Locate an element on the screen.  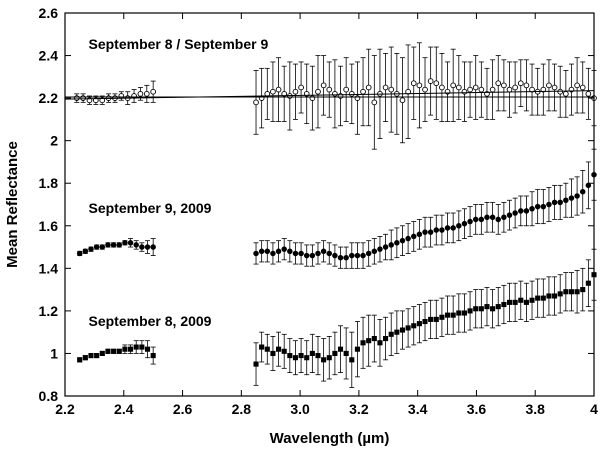
x-tick-label: 3.4 is located at coordinates (418, 409).